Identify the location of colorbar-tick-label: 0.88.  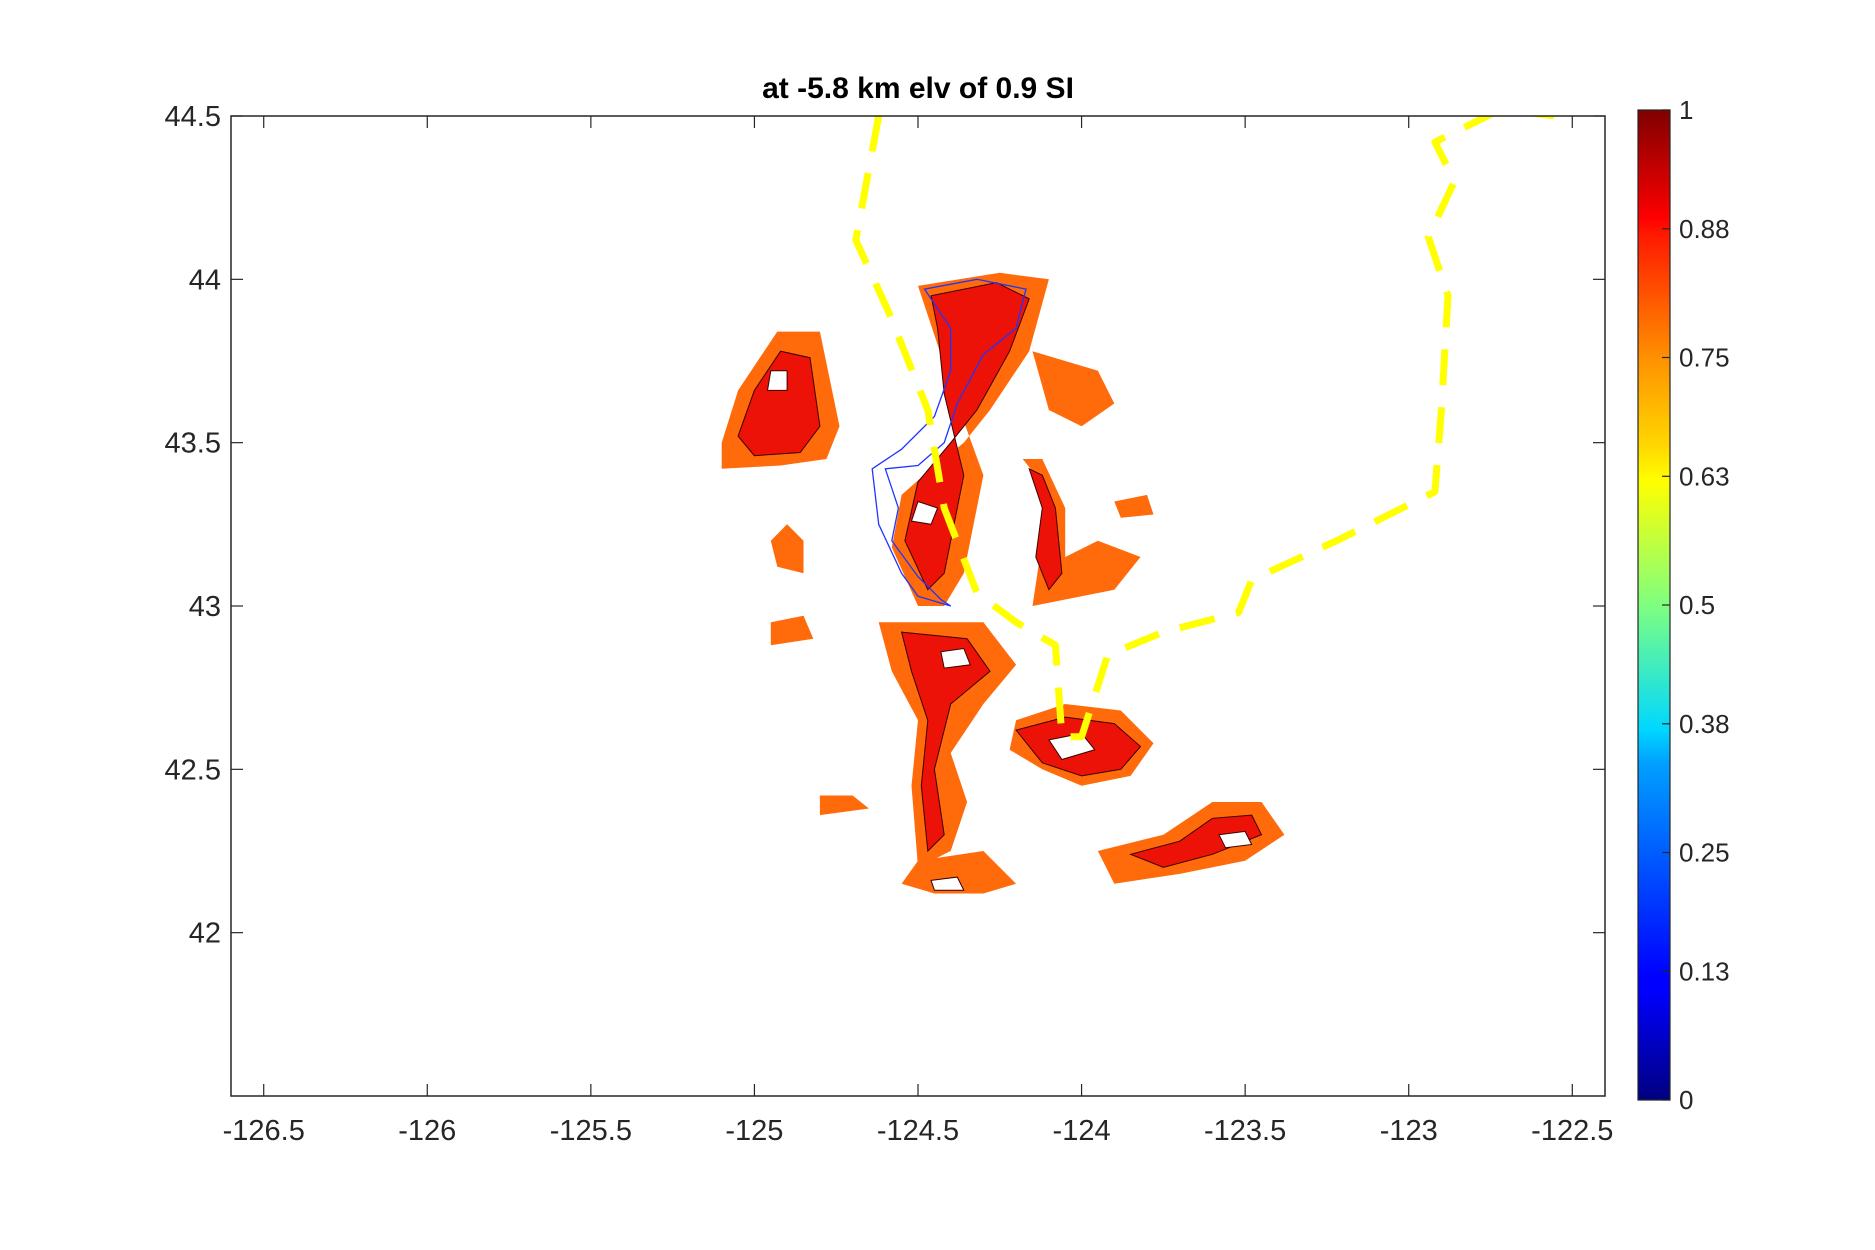
(1704, 229).